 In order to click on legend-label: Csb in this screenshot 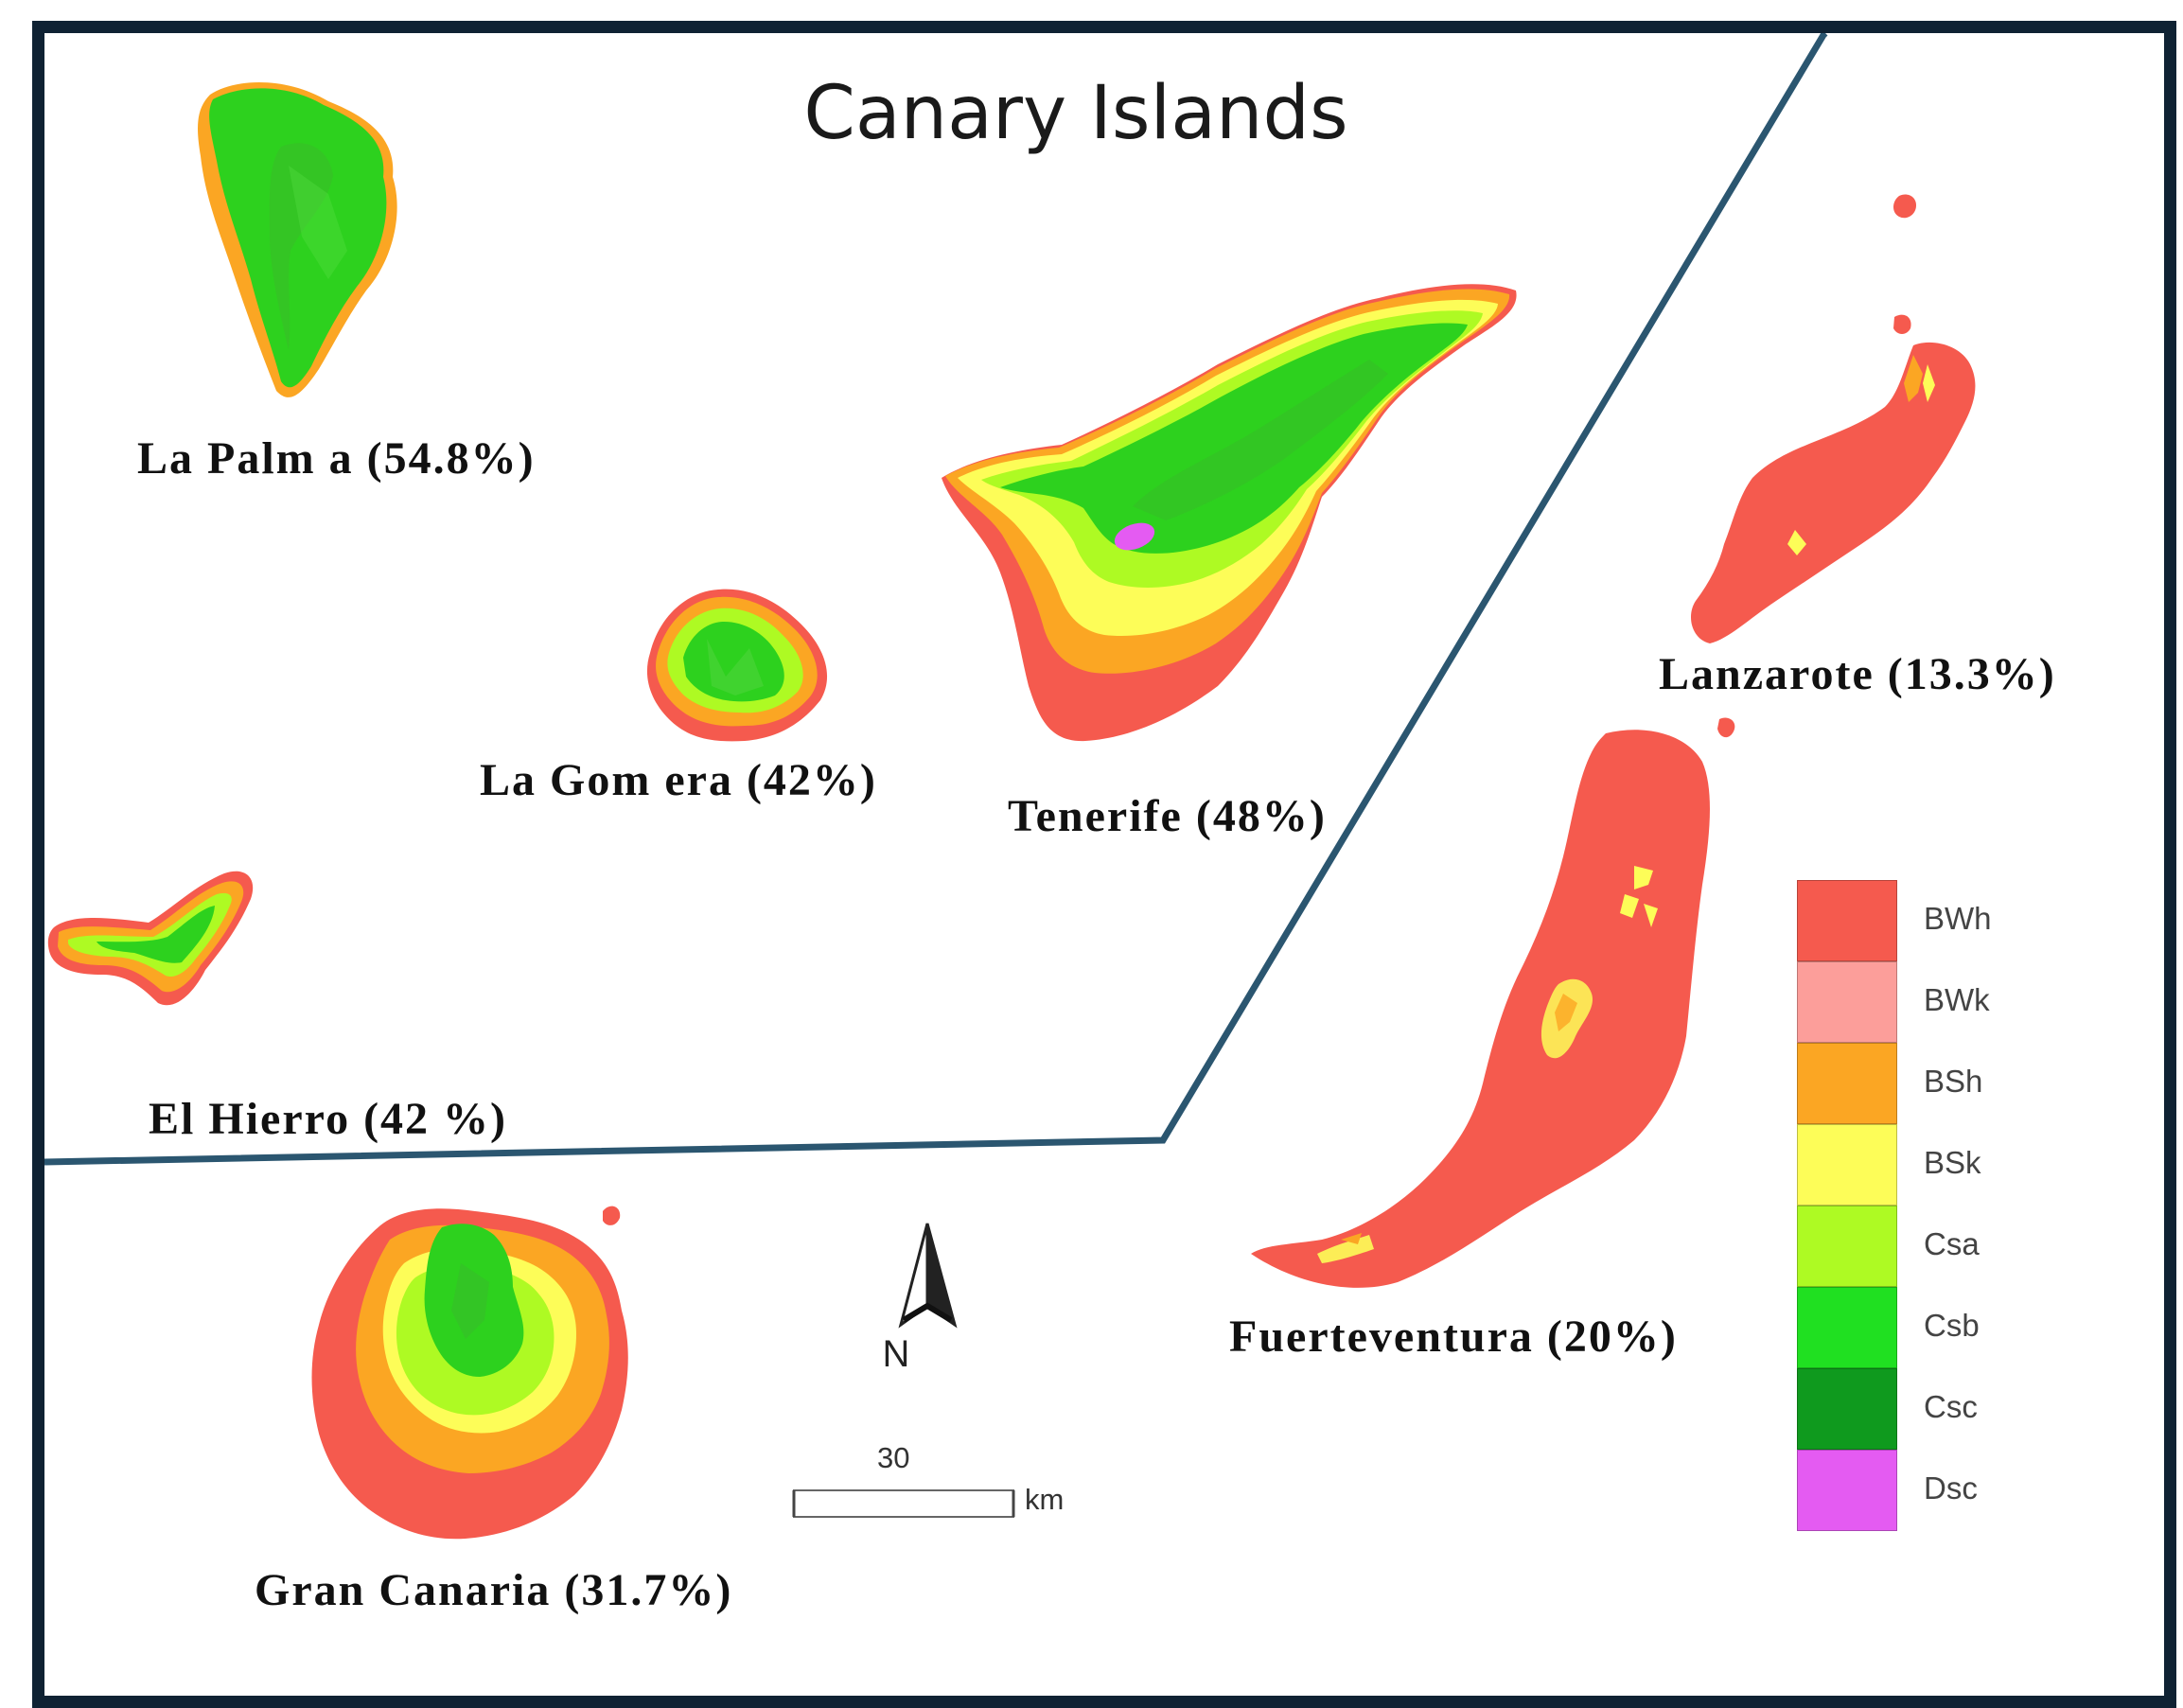, I will do `click(1952, 1325)`.